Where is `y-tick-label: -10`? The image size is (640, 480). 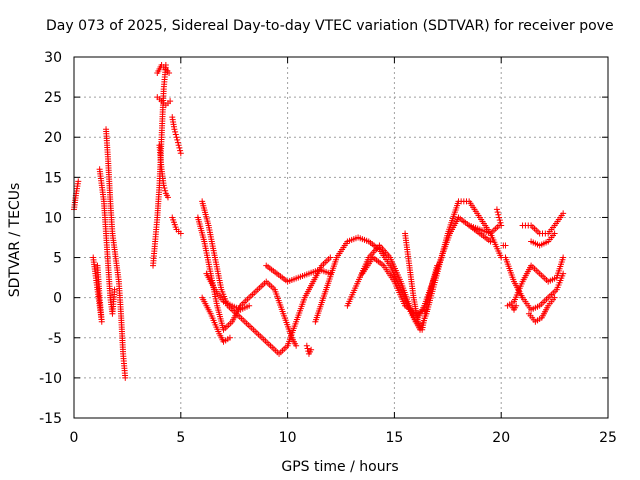
y-tick-label: -10 is located at coordinates (50, 379).